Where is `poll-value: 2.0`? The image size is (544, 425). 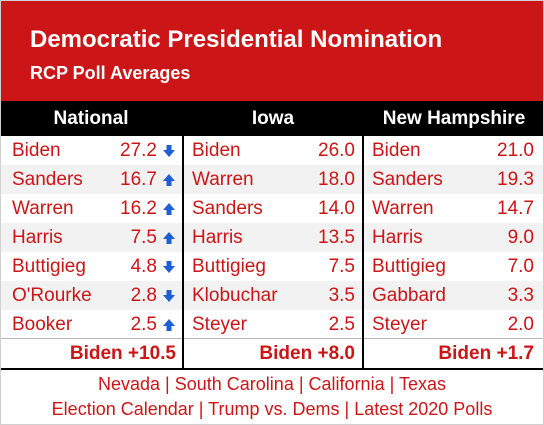 poll-value: 2.0 is located at coordinates (520, 324).